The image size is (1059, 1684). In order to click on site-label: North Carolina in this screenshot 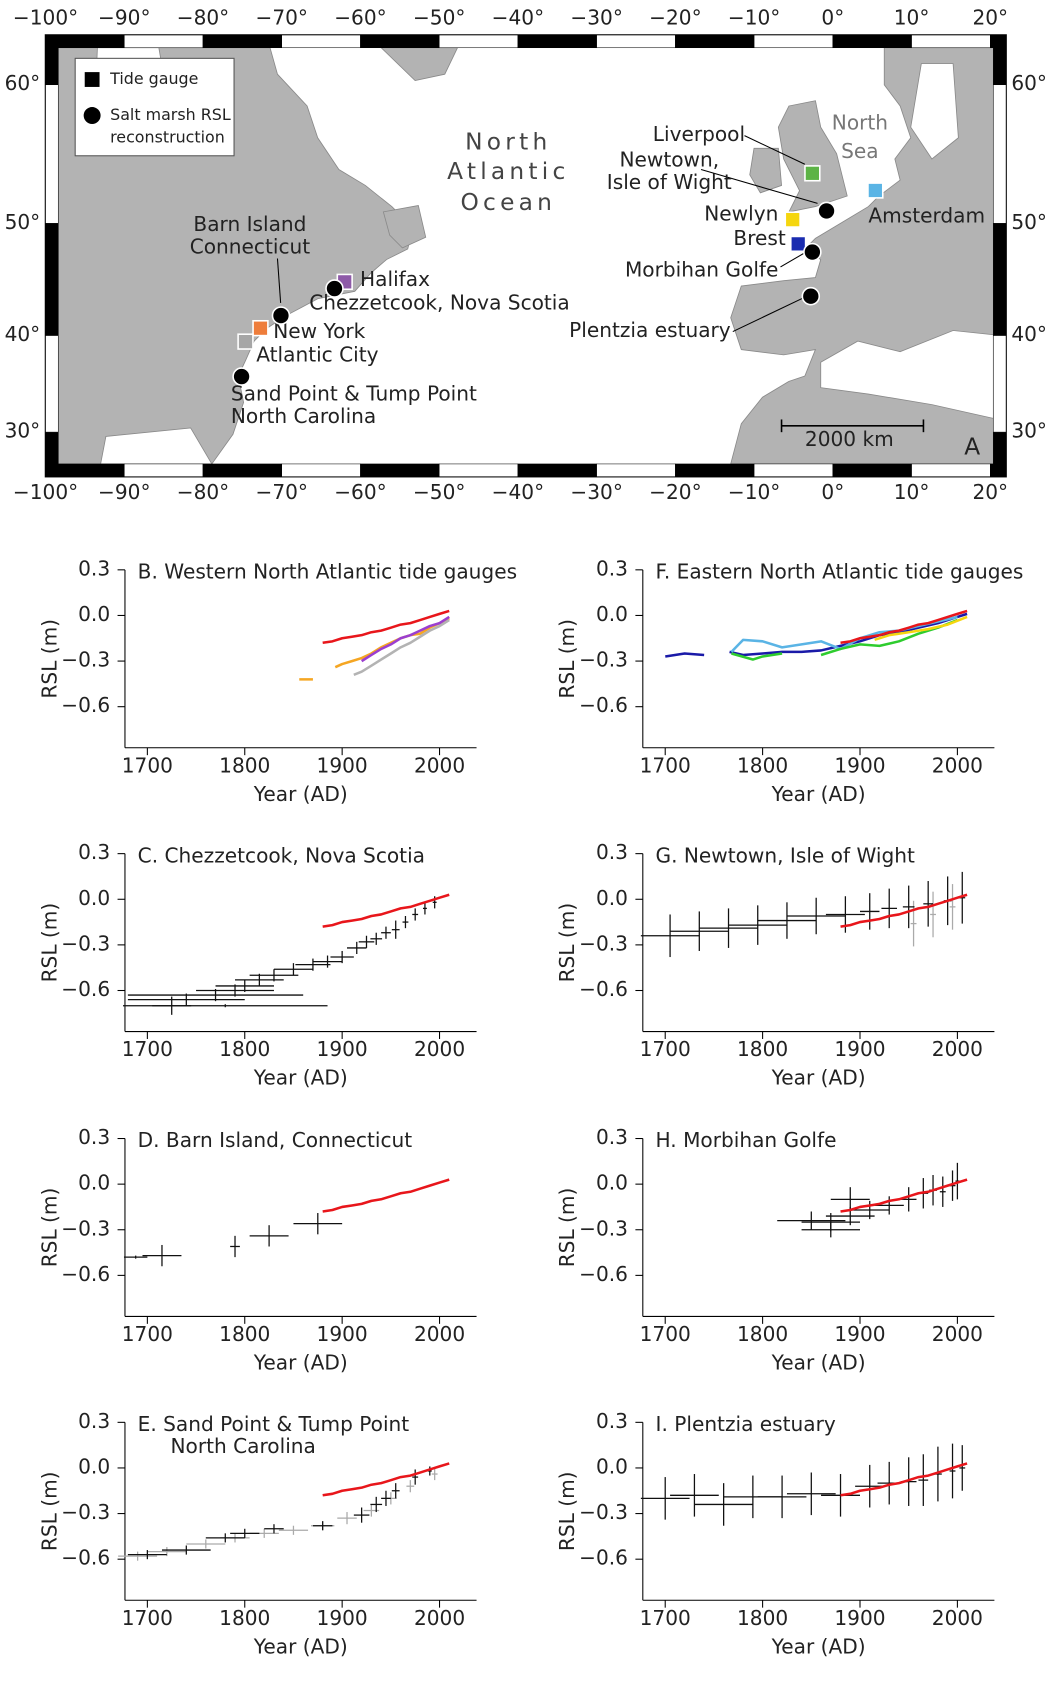, I will do `click(303, 416)`.